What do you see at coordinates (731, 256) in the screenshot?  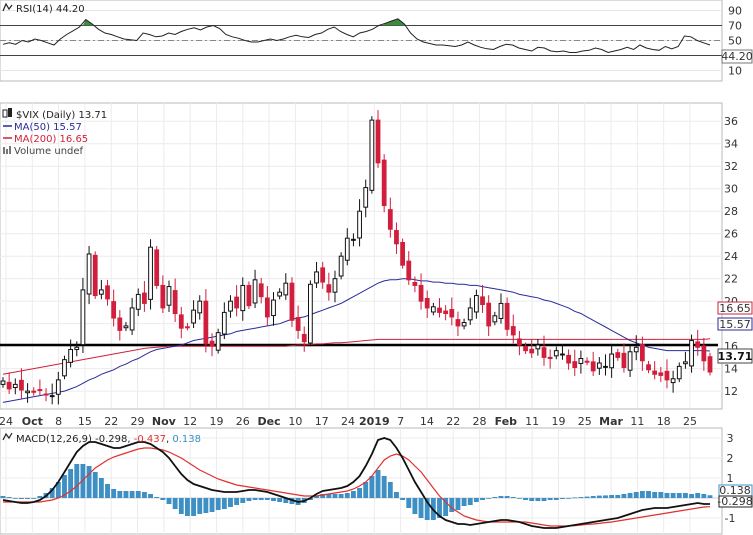 I see `price-y-tick-label: 24` at bounding box center [731, 256].